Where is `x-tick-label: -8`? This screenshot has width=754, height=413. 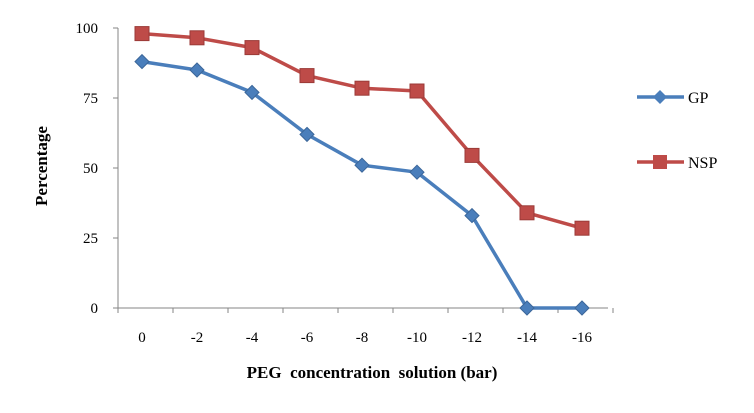
x-tick-label: -8 is located at coordinates (362, 338).